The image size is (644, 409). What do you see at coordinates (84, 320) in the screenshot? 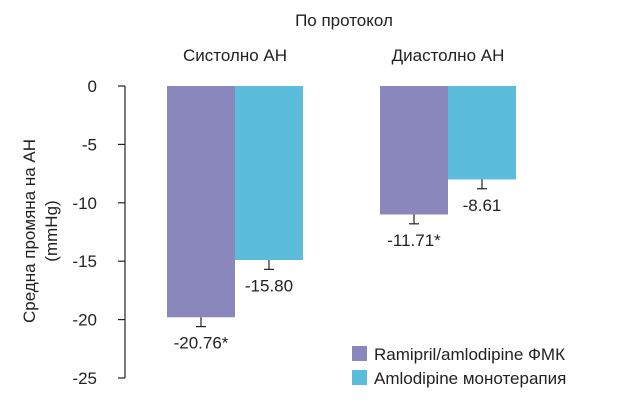
I see `y-tick-label: -20` at bounding box center [84, 320].